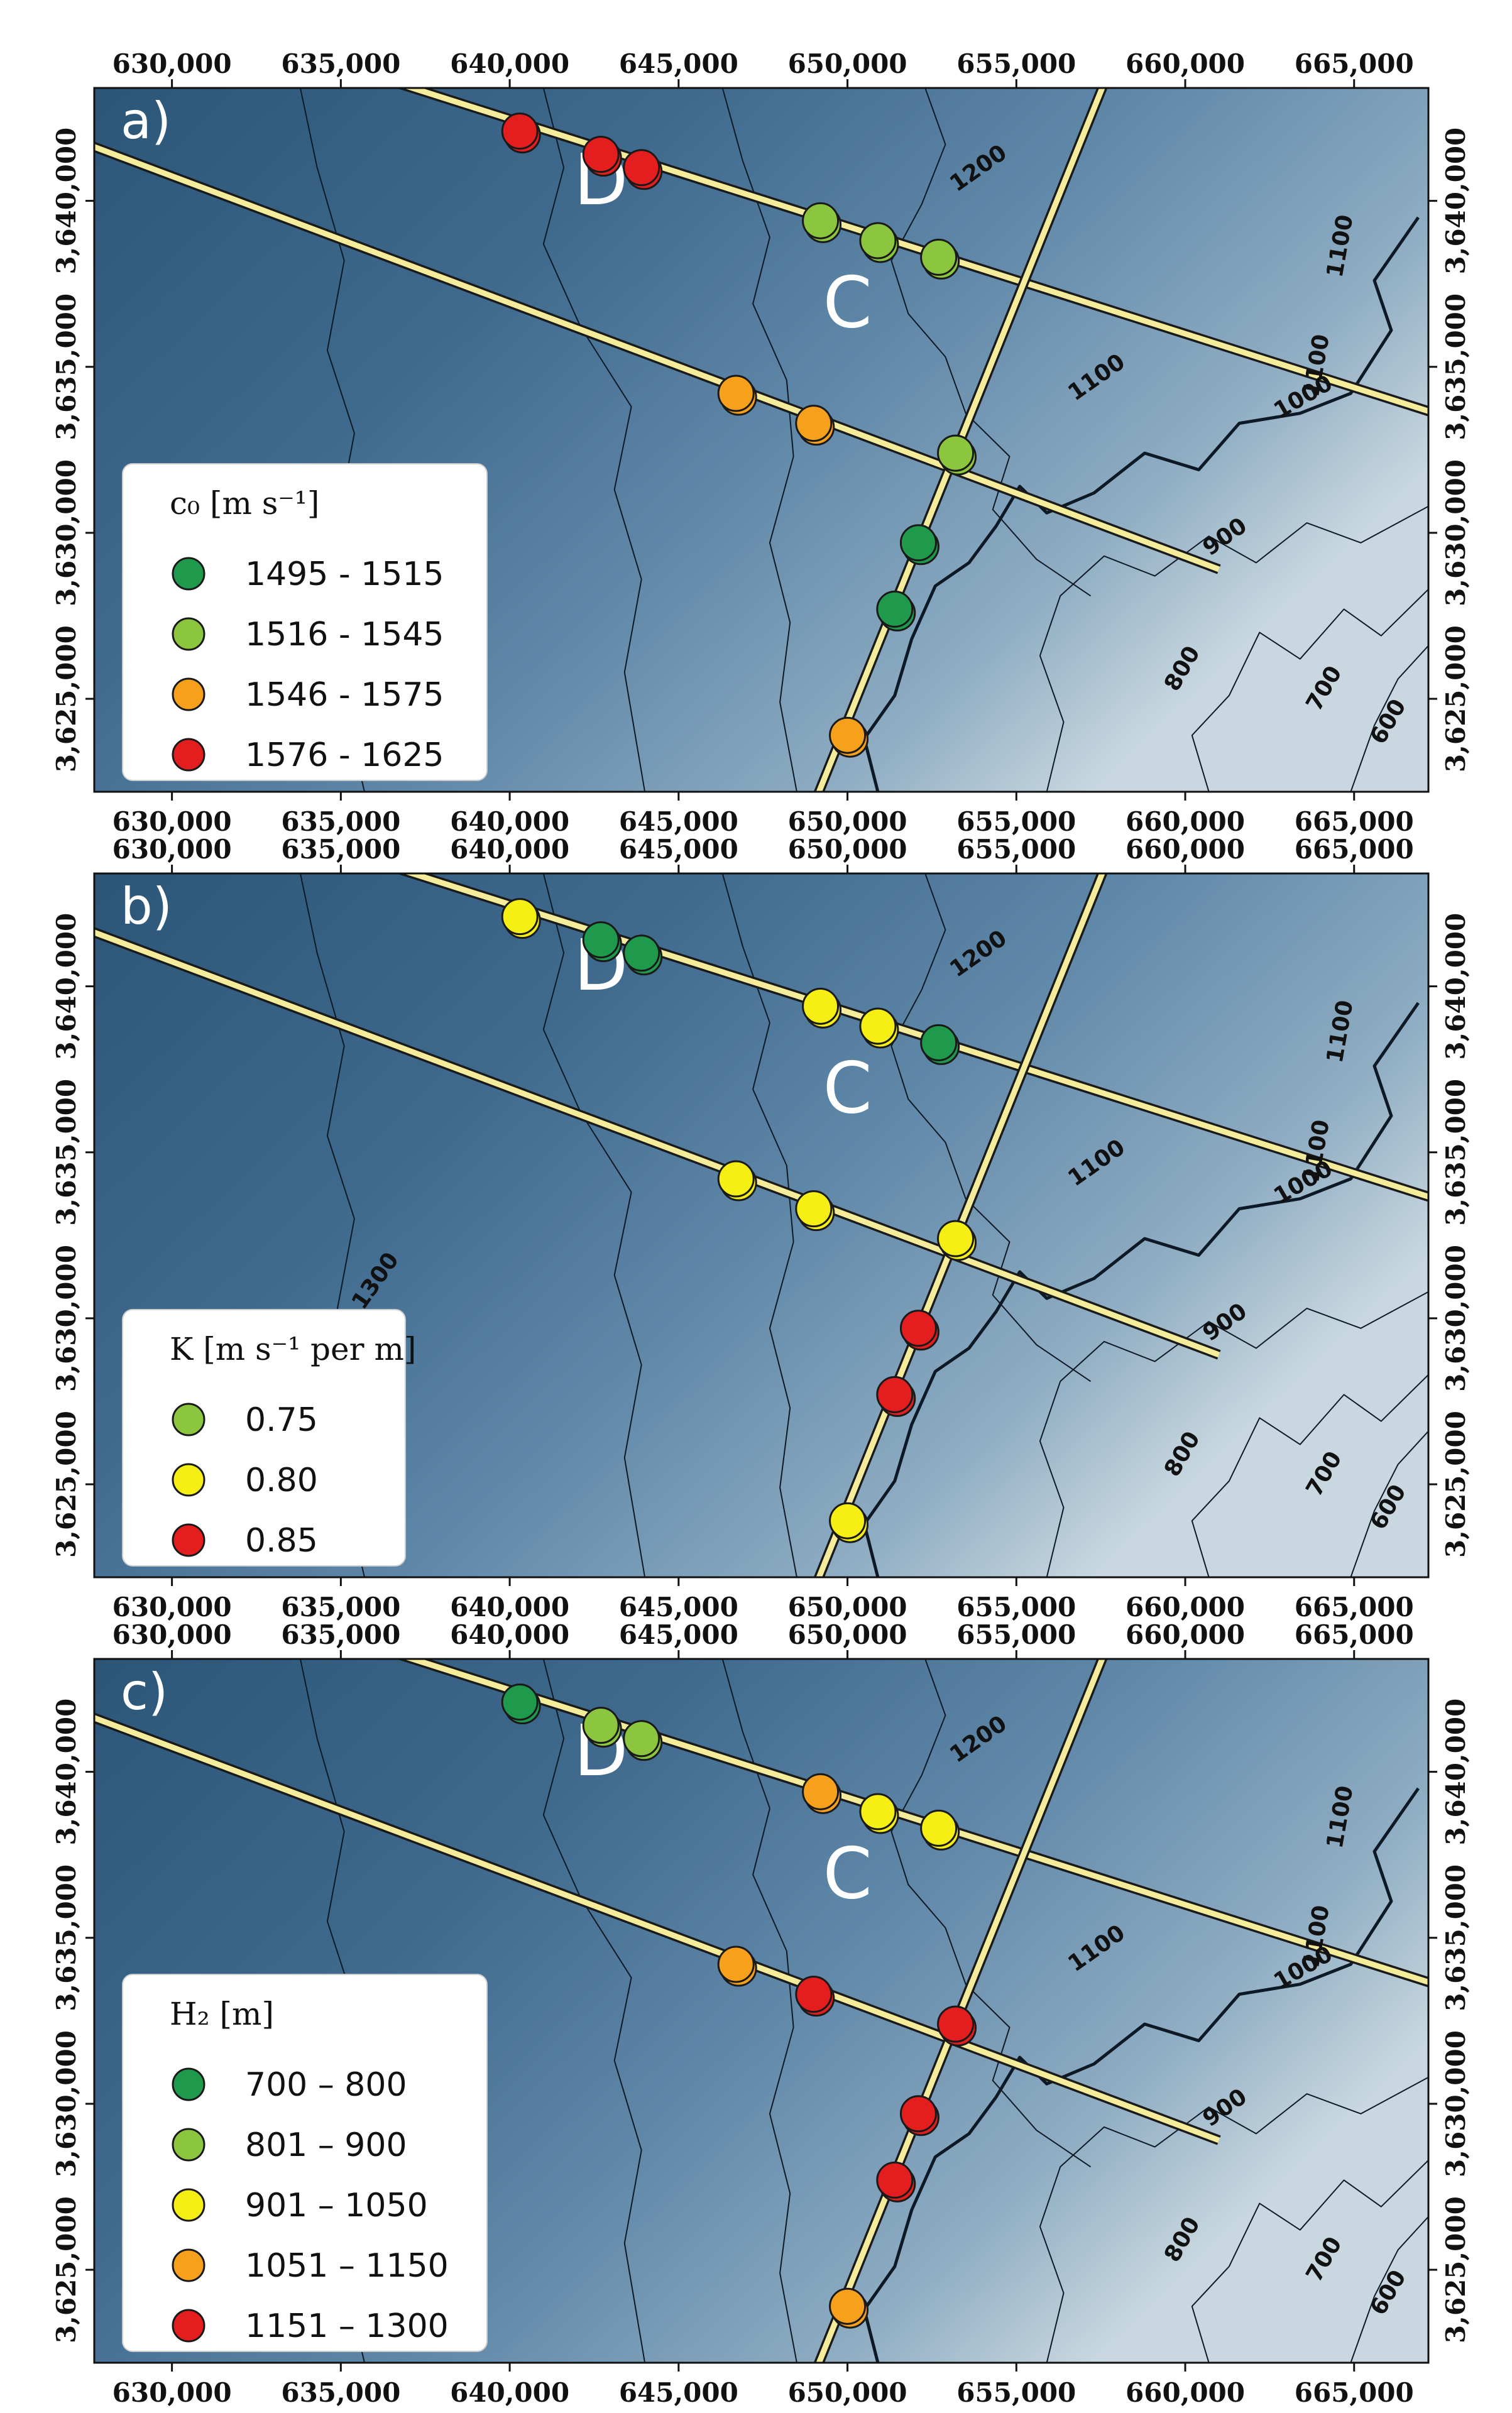  I want to click on x-tick-label-bottom: 630,000, so click(172, 2393).